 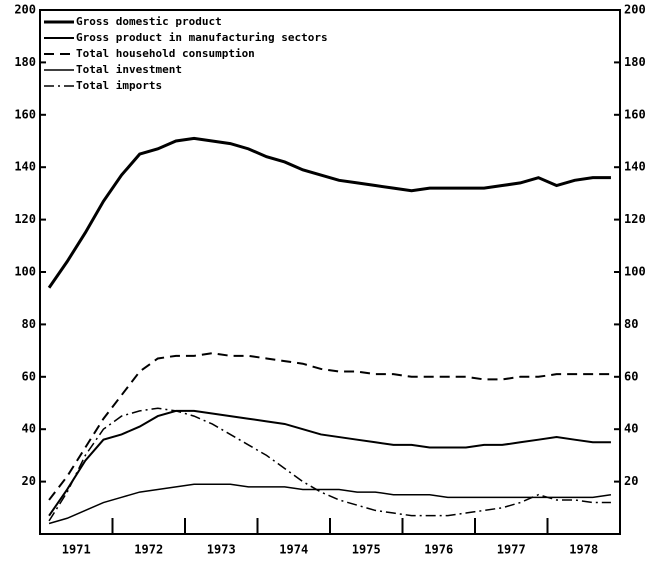 I want to click on x-tick-label: 1973, so click(x=221, y=550).